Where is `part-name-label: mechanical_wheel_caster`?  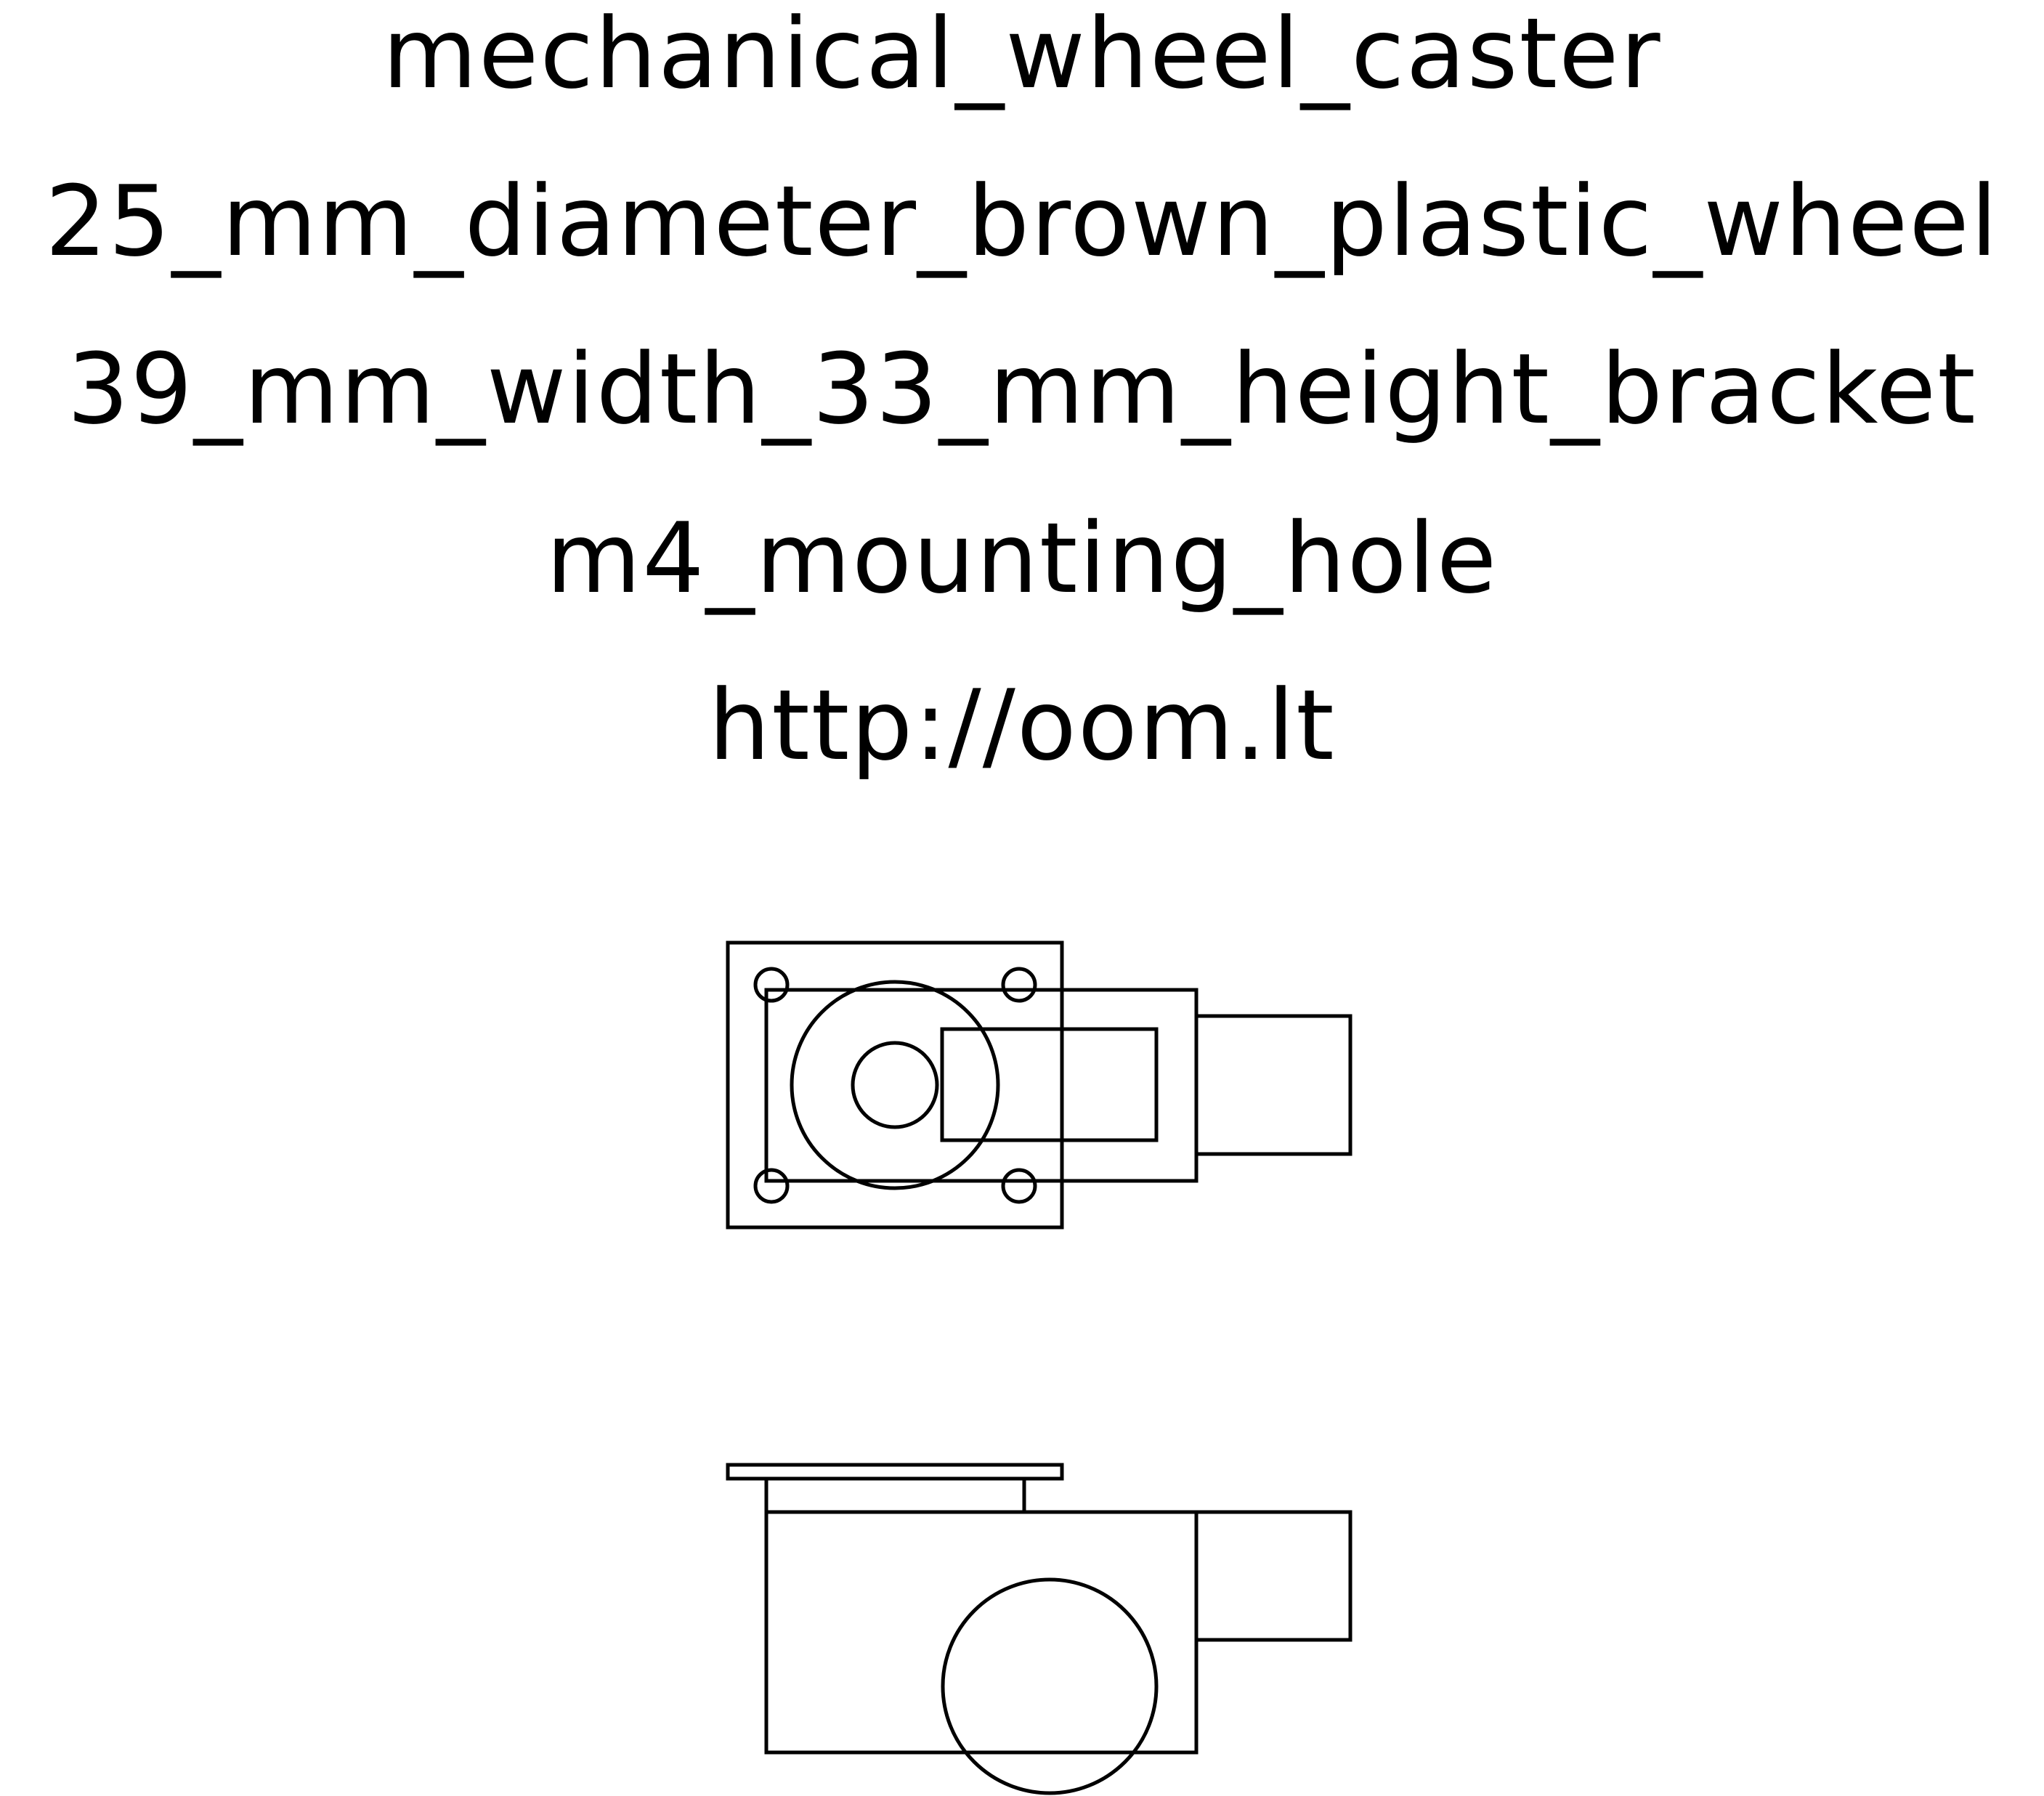 part-name-label: mechanical_wheel_caster is located at coordinates (1022, 55).